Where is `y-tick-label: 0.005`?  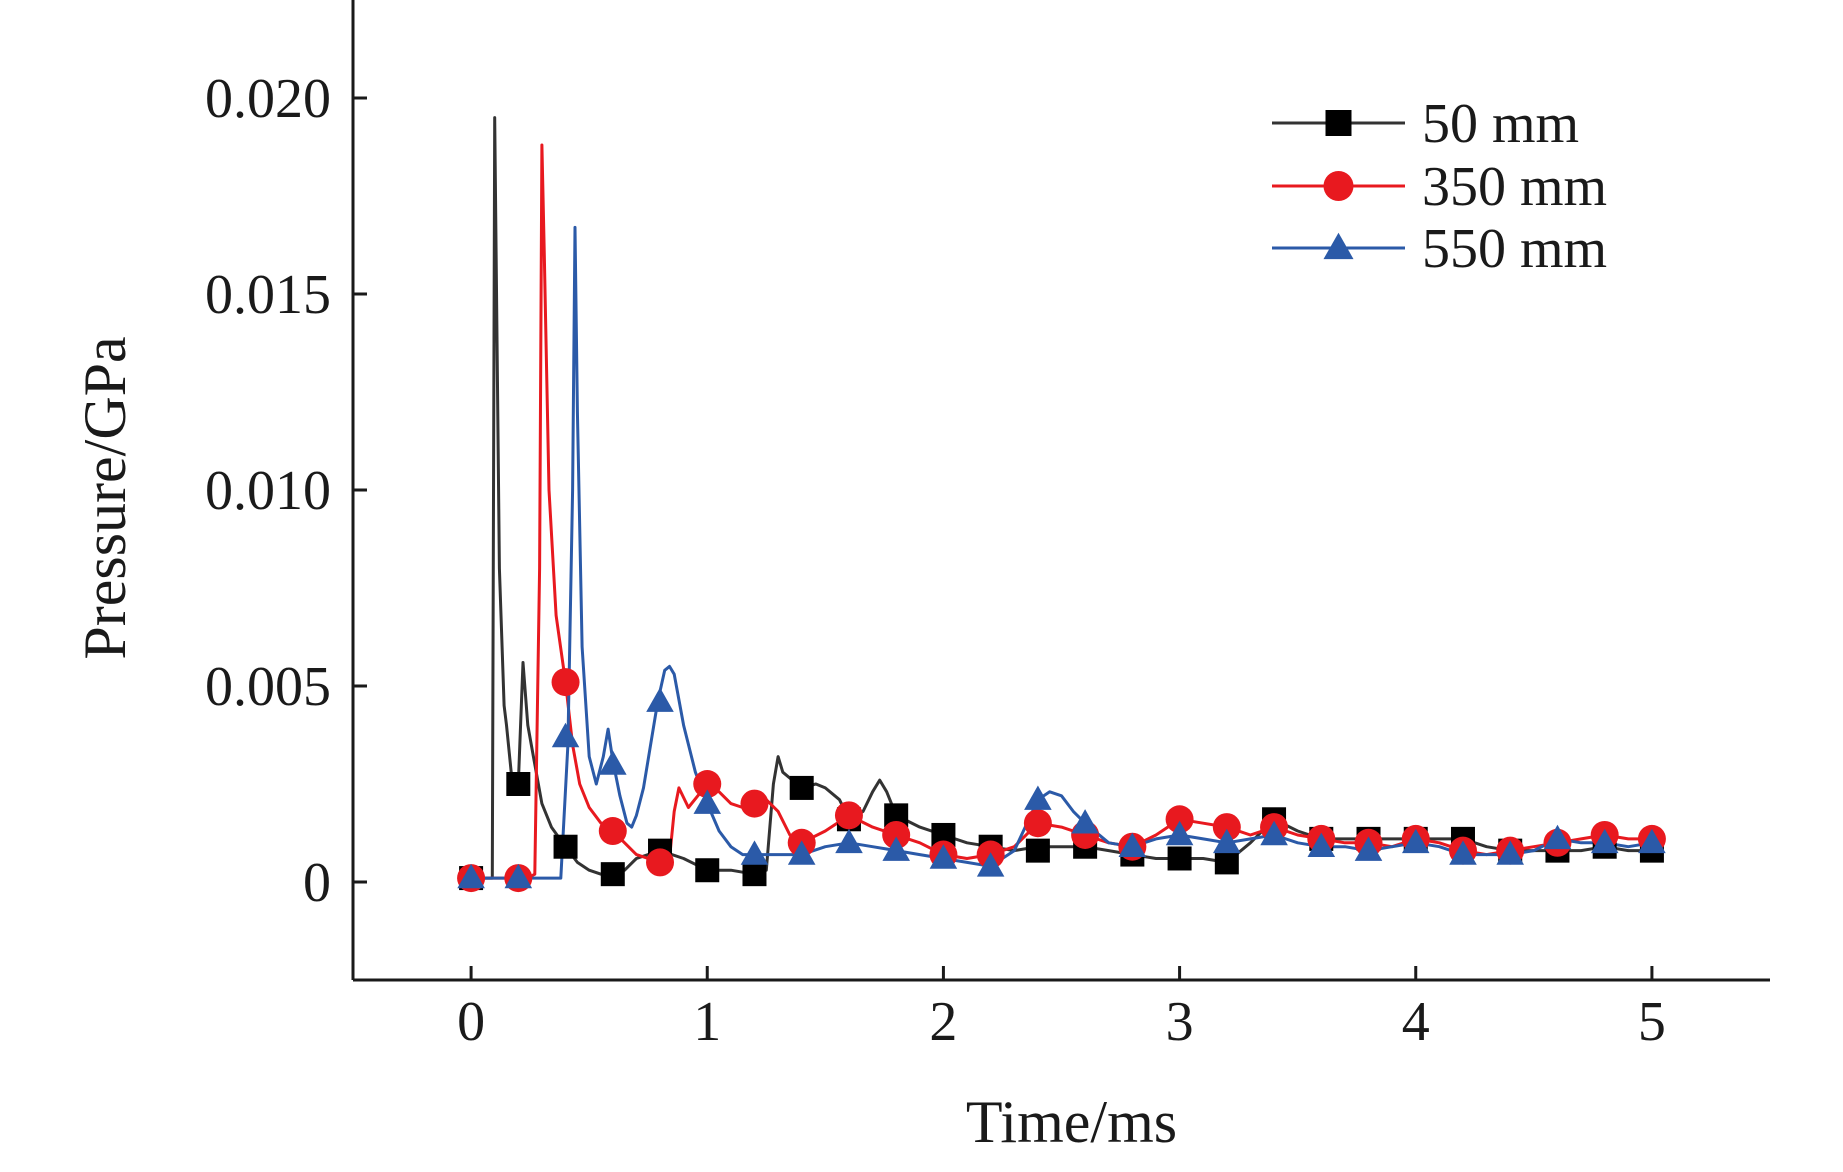 y-tick-label: 0.005 is located at coordinates (268, 687).